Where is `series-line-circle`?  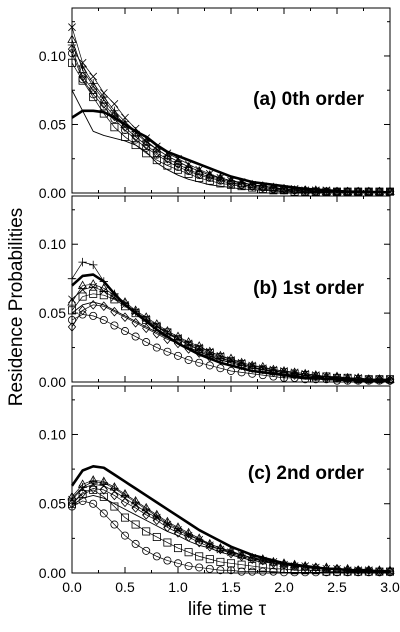
series-line-circle is located at coordinates (230, 347).